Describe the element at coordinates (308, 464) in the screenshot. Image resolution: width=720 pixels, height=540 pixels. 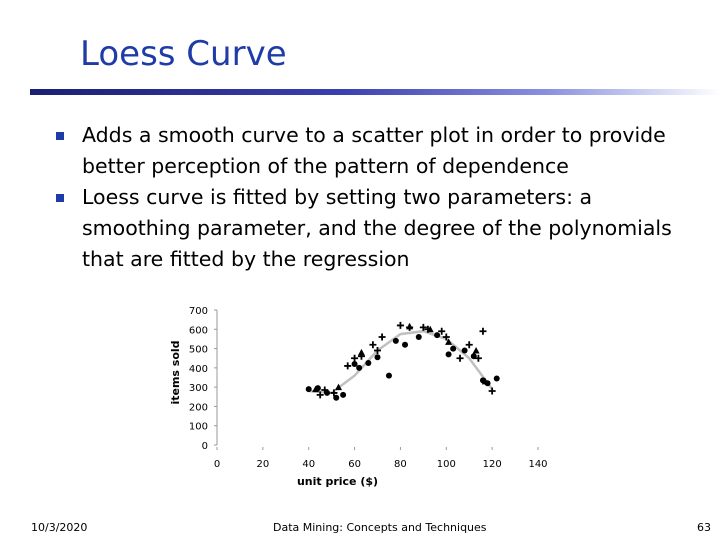
I see `x-tick-label: 40` at that location.